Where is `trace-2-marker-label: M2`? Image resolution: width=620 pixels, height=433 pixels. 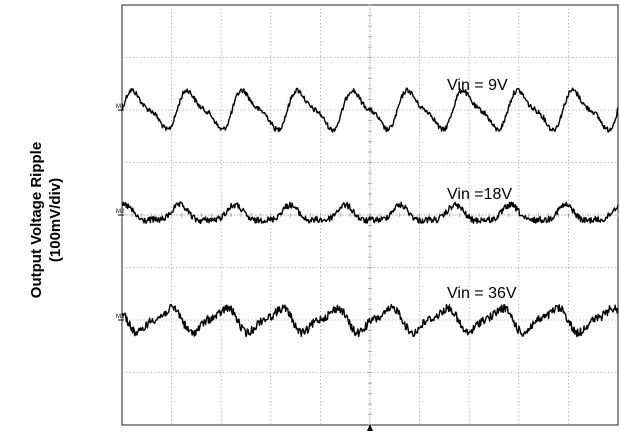 trace-2-marker-label: M2 is located at coordinates (120, 212).